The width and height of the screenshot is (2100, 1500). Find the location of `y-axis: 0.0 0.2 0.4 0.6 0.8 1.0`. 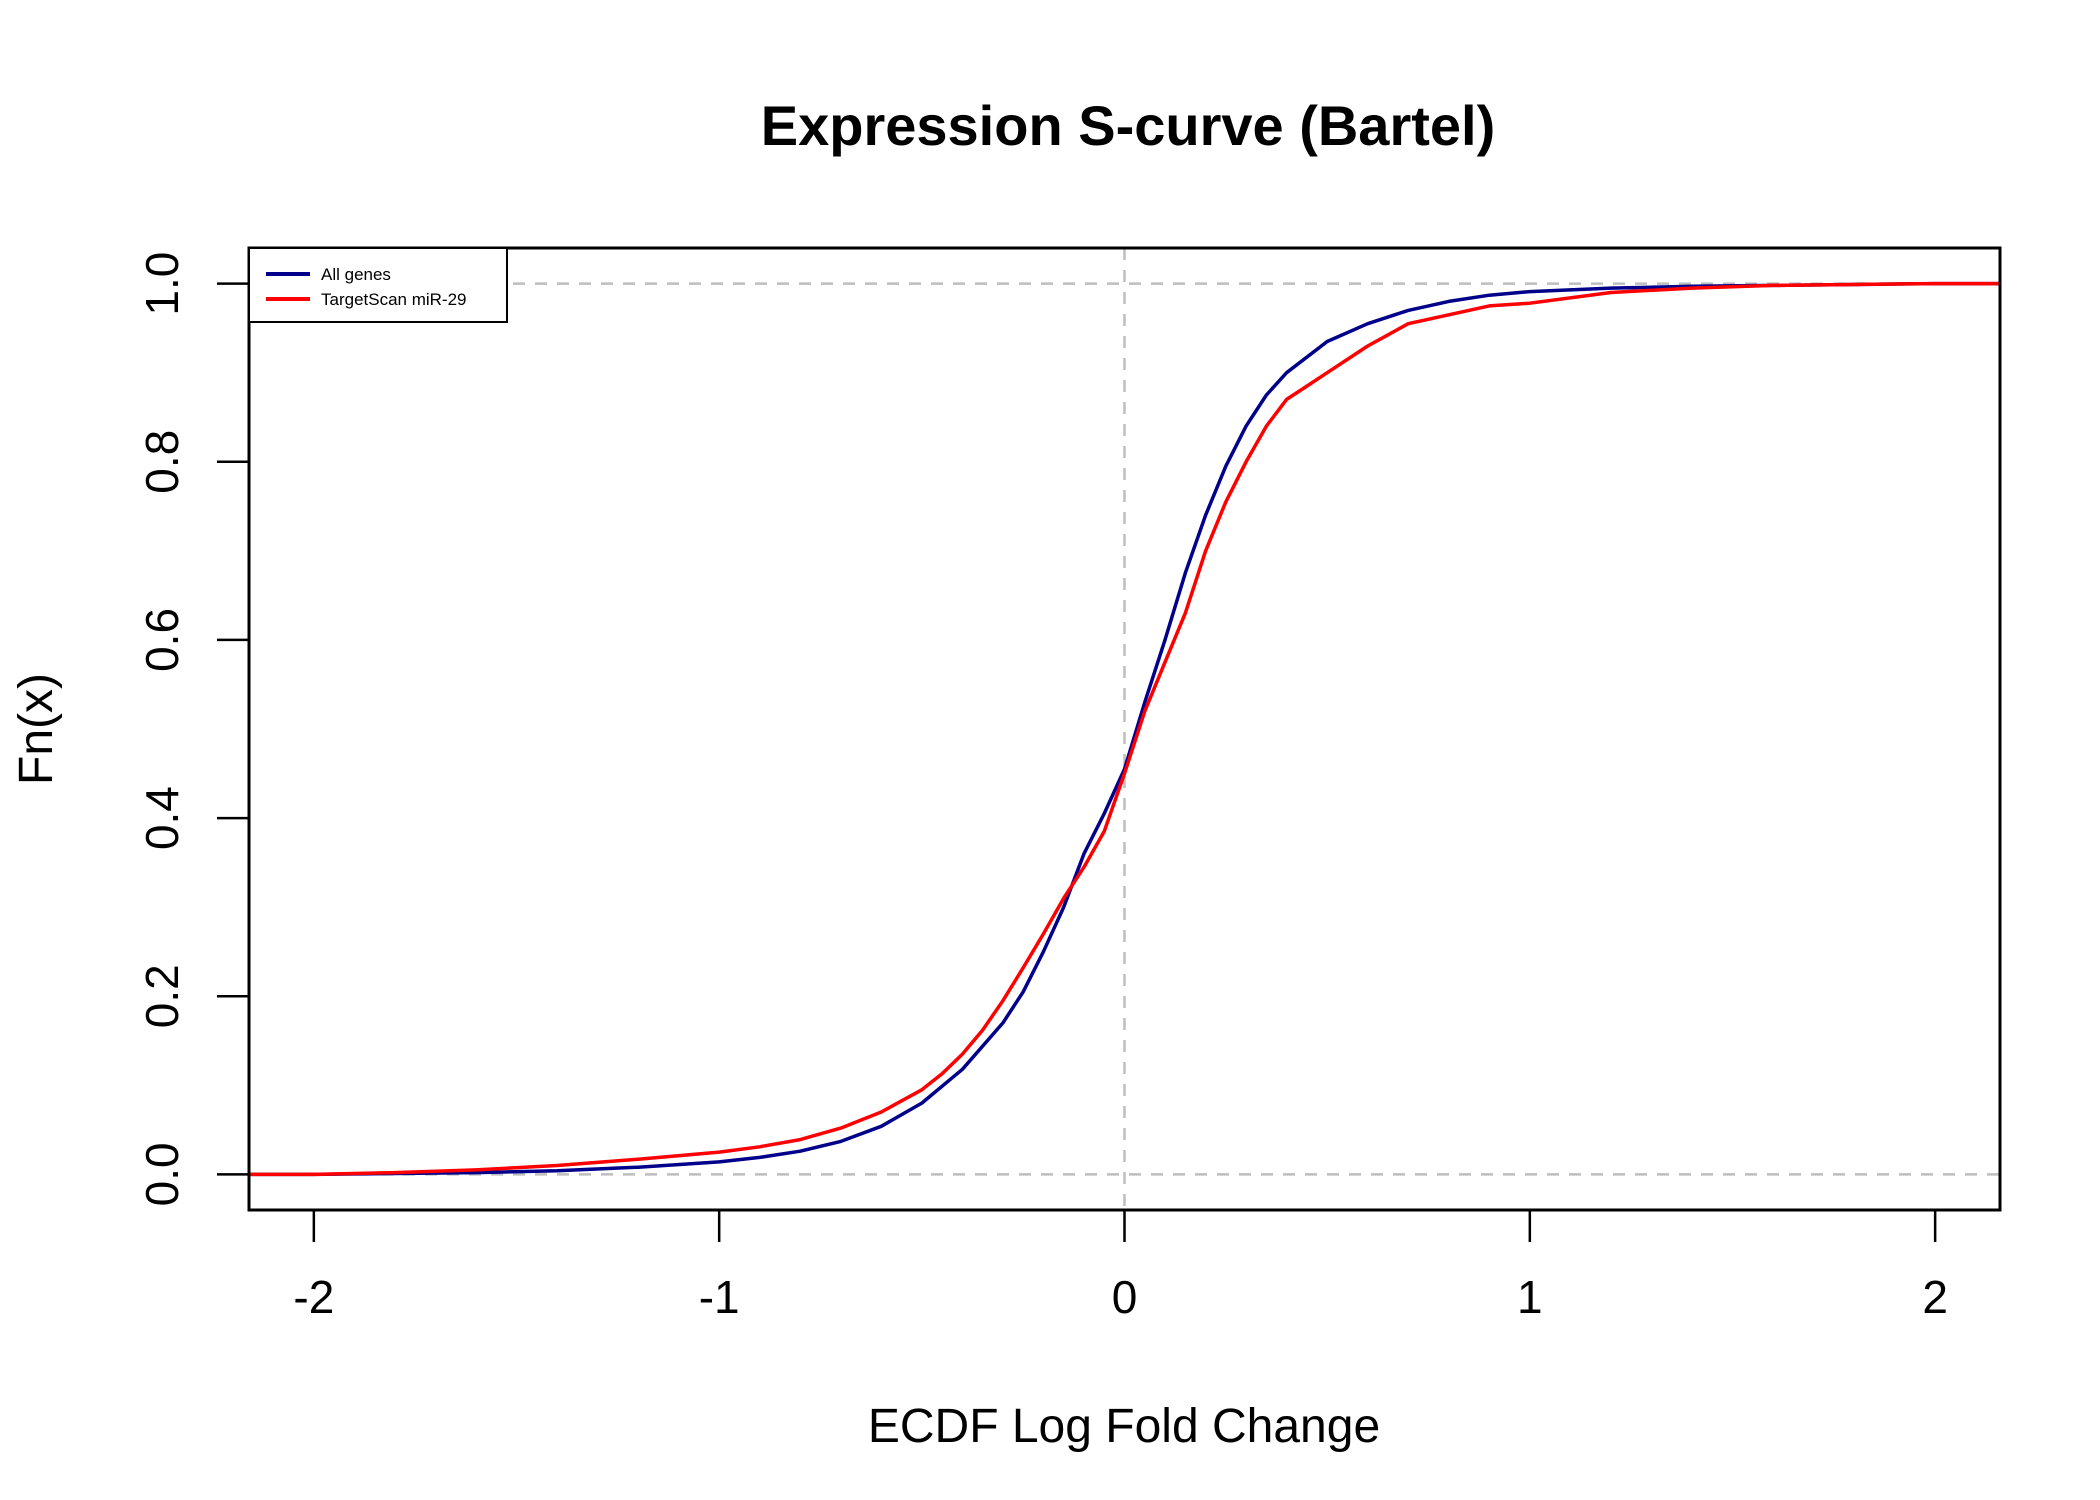

y-axis: 0.0 0.2 0.4 0.6 0.8 1.0 is located at coordinates (193, 729).